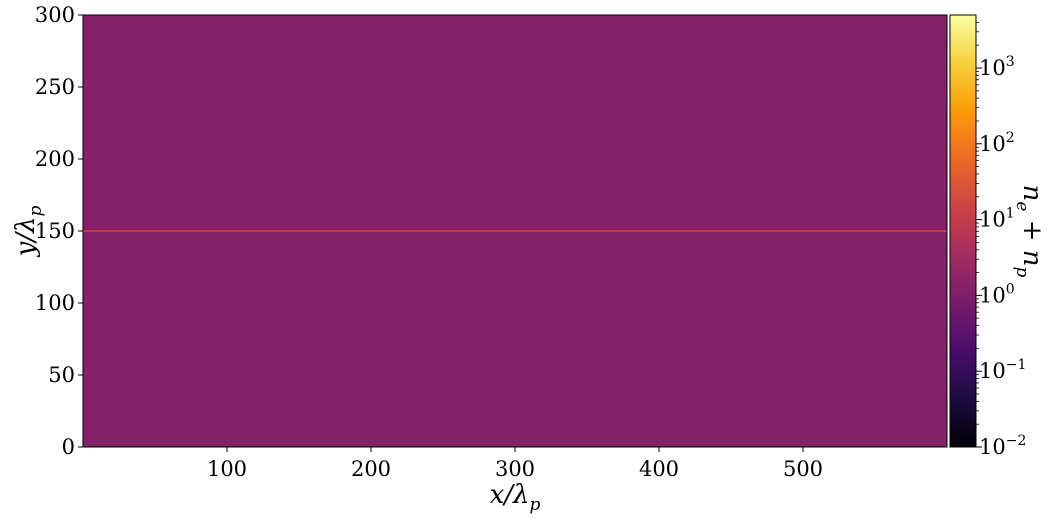 The height and width of the screenshot is (518, 1054). Describe the element at coordinates (55, 231) in the screenshot. I see `y-tick-label: 150` at that location.